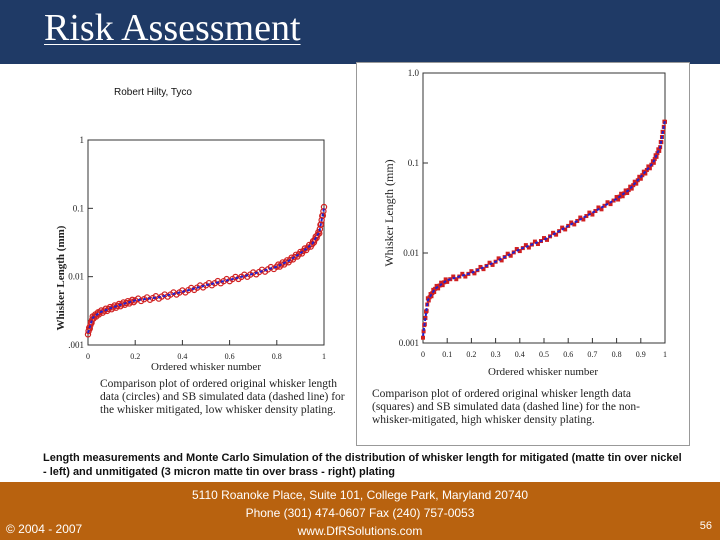  What do you see at coordinates (324, 356) in the screenshot?
I see `left-xtick-label: 1` at bounding box center [324, 356].